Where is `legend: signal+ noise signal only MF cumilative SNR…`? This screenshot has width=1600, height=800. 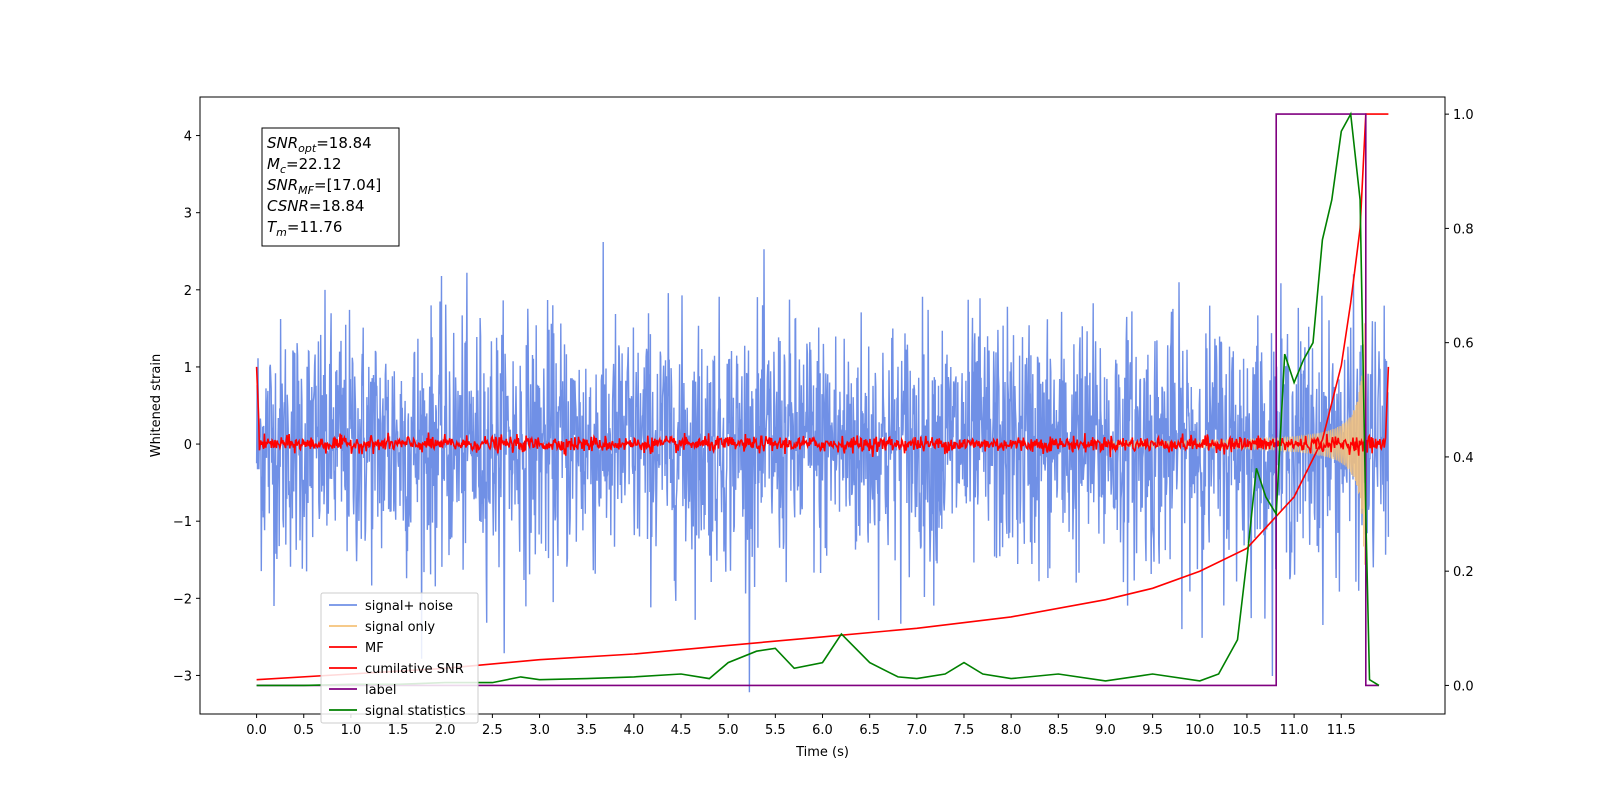 legend: signal+ noise signal only MF cumilative SNR… is located at coordinates (399, 658).